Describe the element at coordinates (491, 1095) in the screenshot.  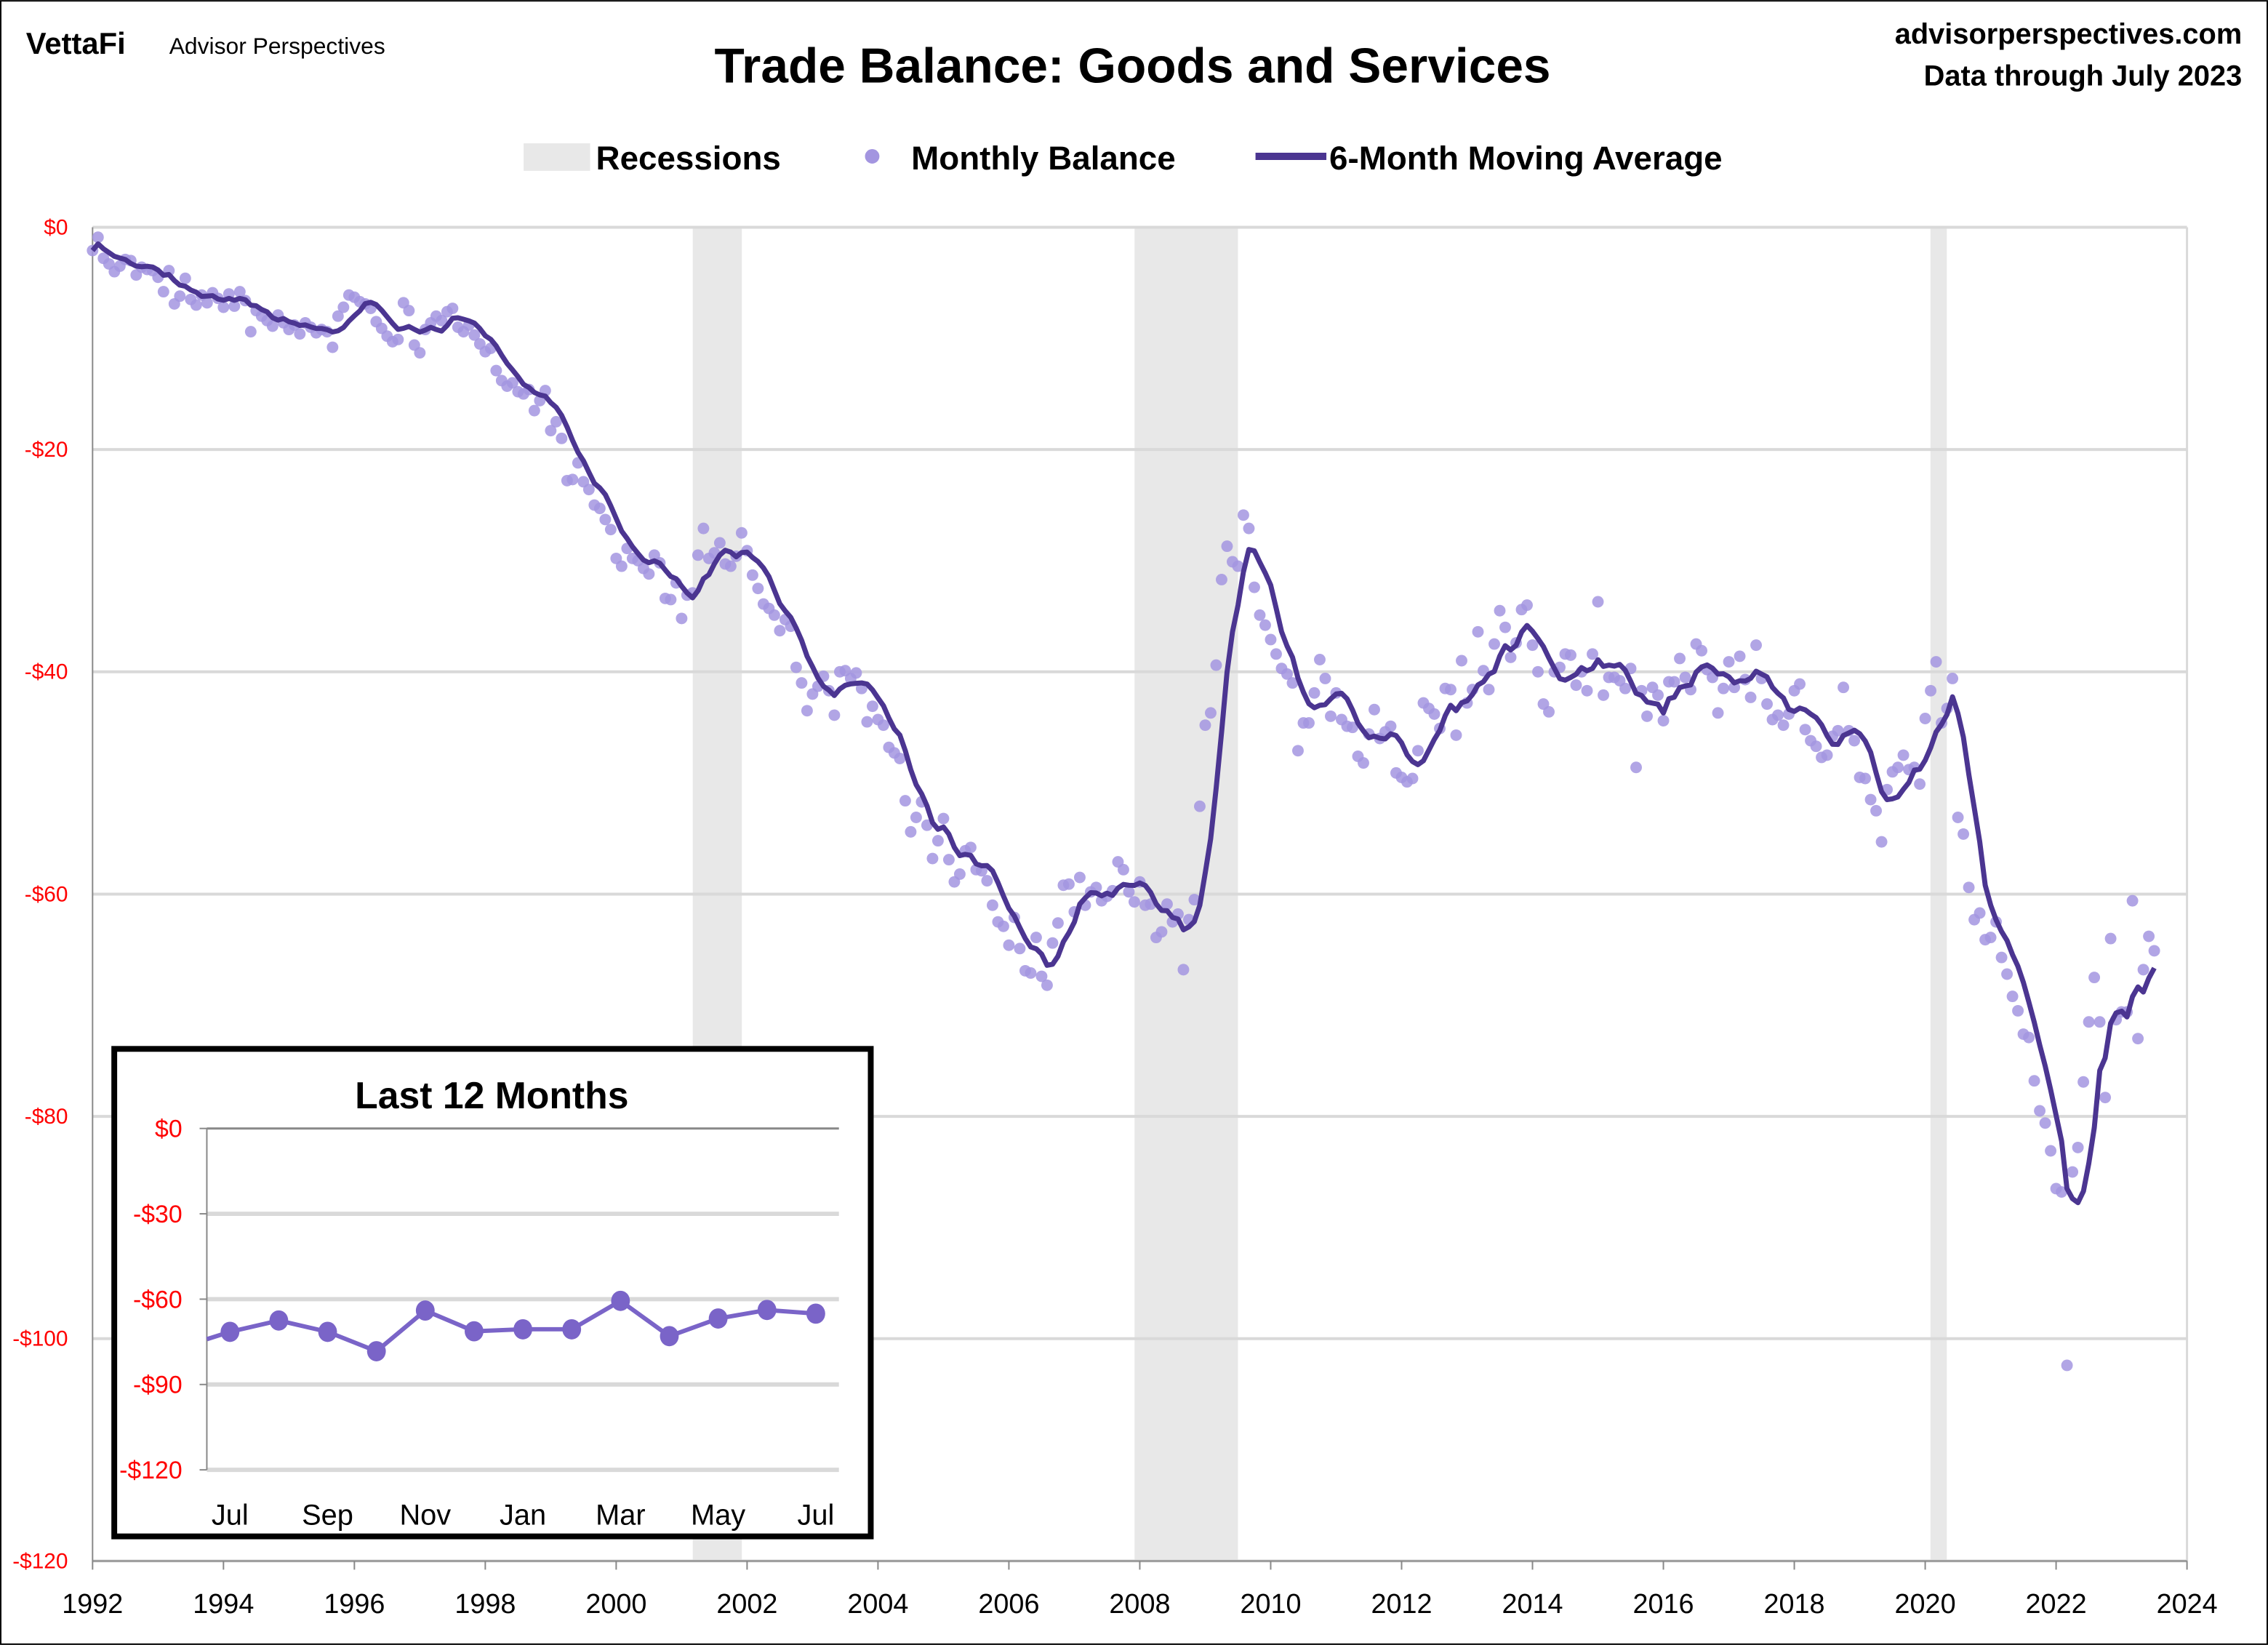
I see `inset-title: Last 12 Months` at that location.